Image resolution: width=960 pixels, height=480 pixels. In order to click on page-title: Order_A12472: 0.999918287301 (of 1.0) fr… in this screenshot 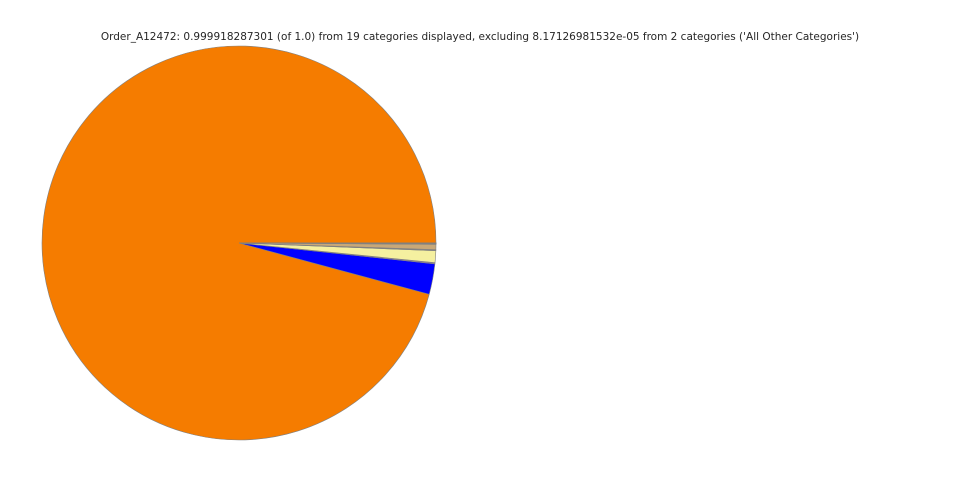, I will do `click(480, 37)`.